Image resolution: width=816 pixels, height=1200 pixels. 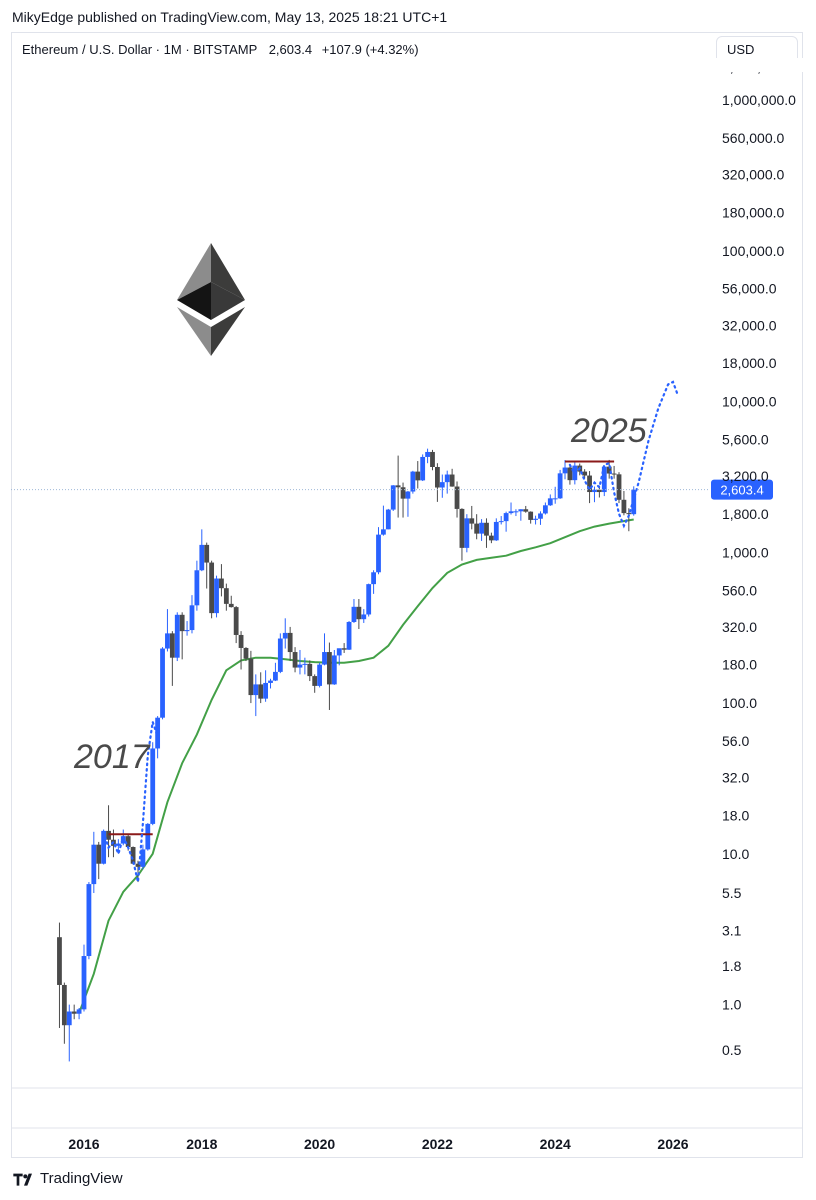 I want to click on y-axis-tick-label: 320,000.0, so click(x=753, y=175).